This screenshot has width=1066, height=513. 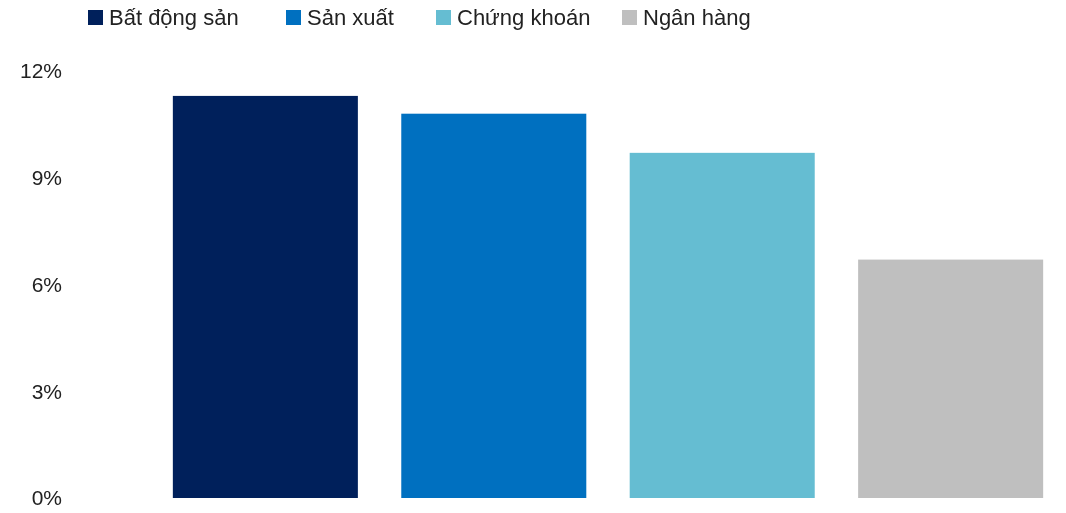 I want to click on y-tick-label: 3%, so click(x=46, y=391).